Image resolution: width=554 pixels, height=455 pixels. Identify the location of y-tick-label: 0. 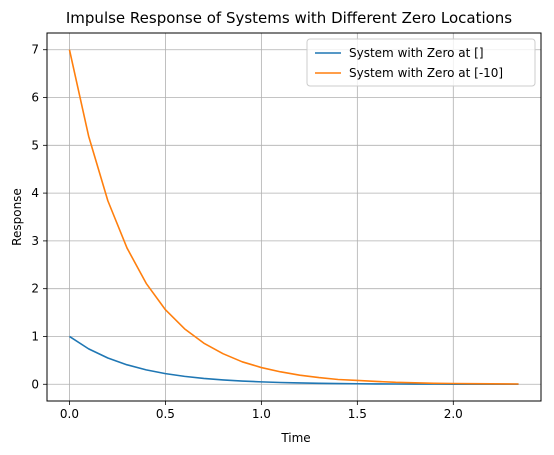
(35, 384).